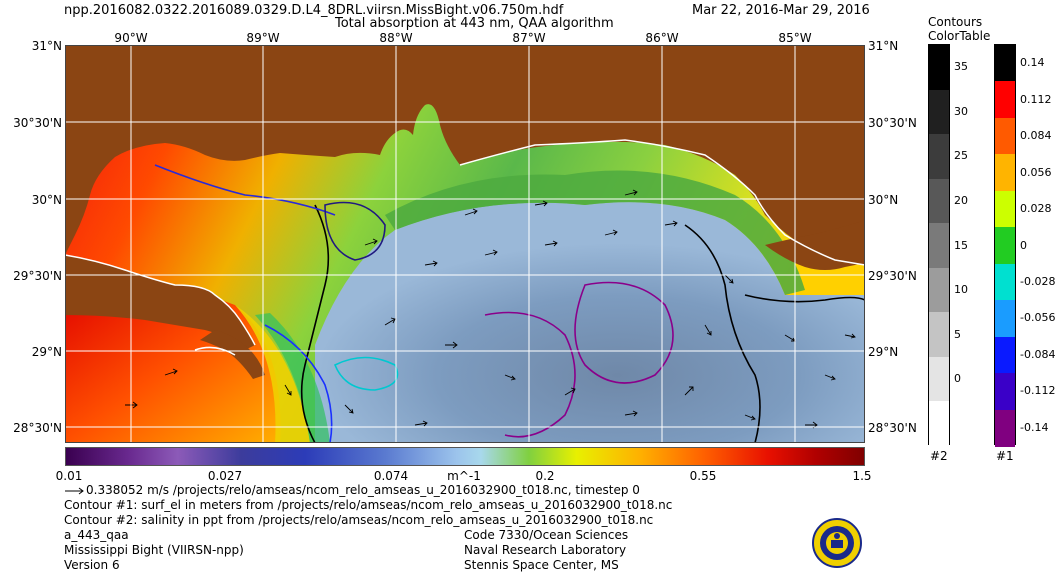 Image resolution: width=1058 pixels, height=573 pixels. Describe the element at coordinates (939, 456) in the screenshot. I see `contours-legend-label: #2` at that location.